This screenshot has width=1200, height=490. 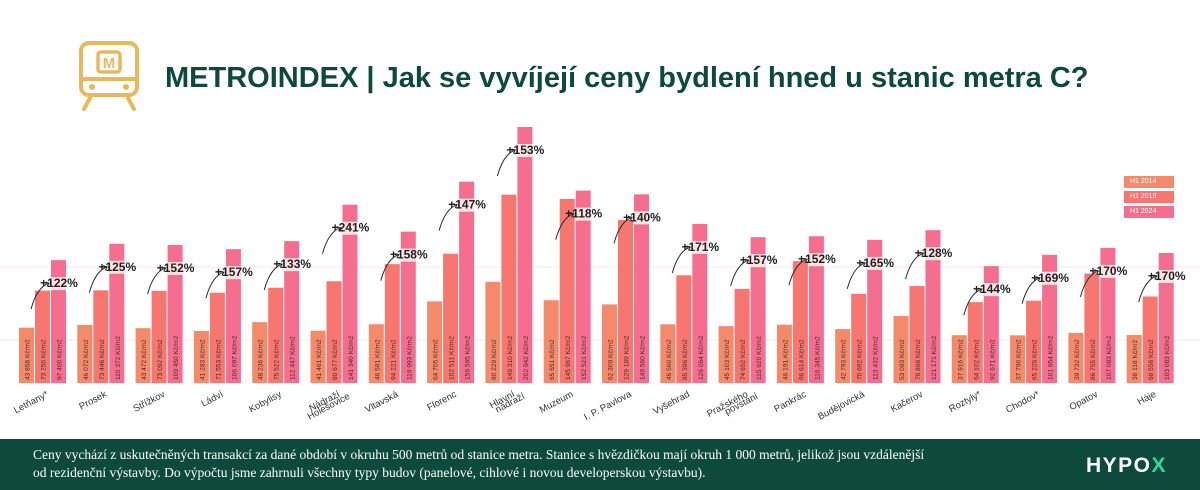 What do you see at coordinates (1035, 359) in the screenshot?
I see `bar-value-label: 65 226 Kč/m2` at bounding box center [1035, 359].